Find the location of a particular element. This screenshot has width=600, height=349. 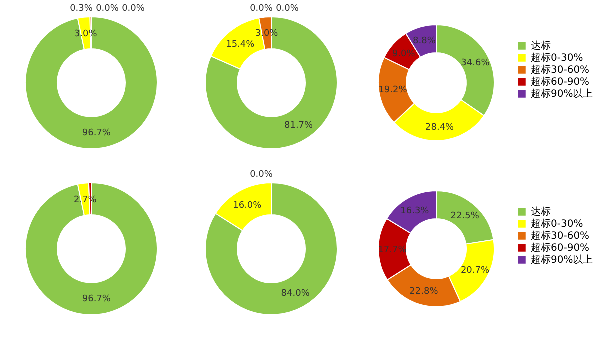

data-label: 22.8% is located at coordinates (424, 292).